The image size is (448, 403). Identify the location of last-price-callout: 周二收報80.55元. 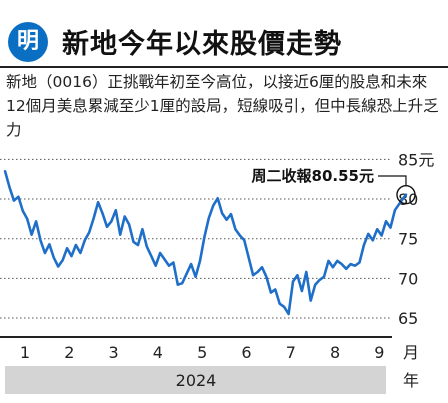
(334, 186).